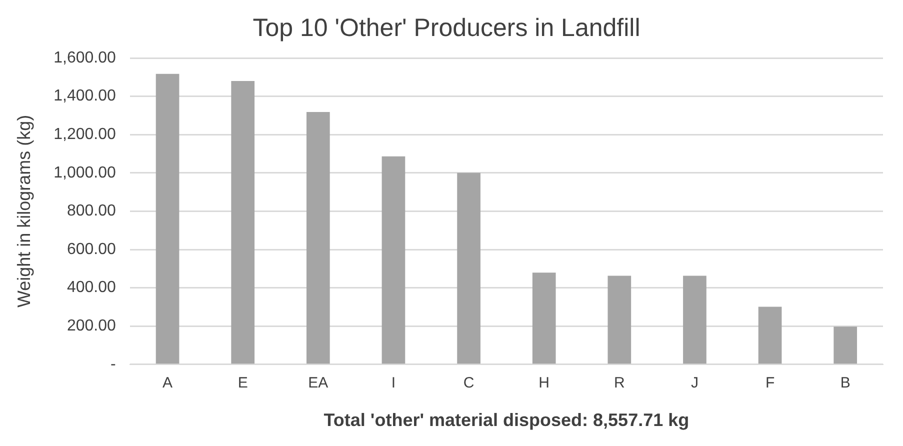  What do you see at coordinates (91, 211) in the screenshot?
I see `y-tick-label: 800.00` at bounding box center [91, 211].